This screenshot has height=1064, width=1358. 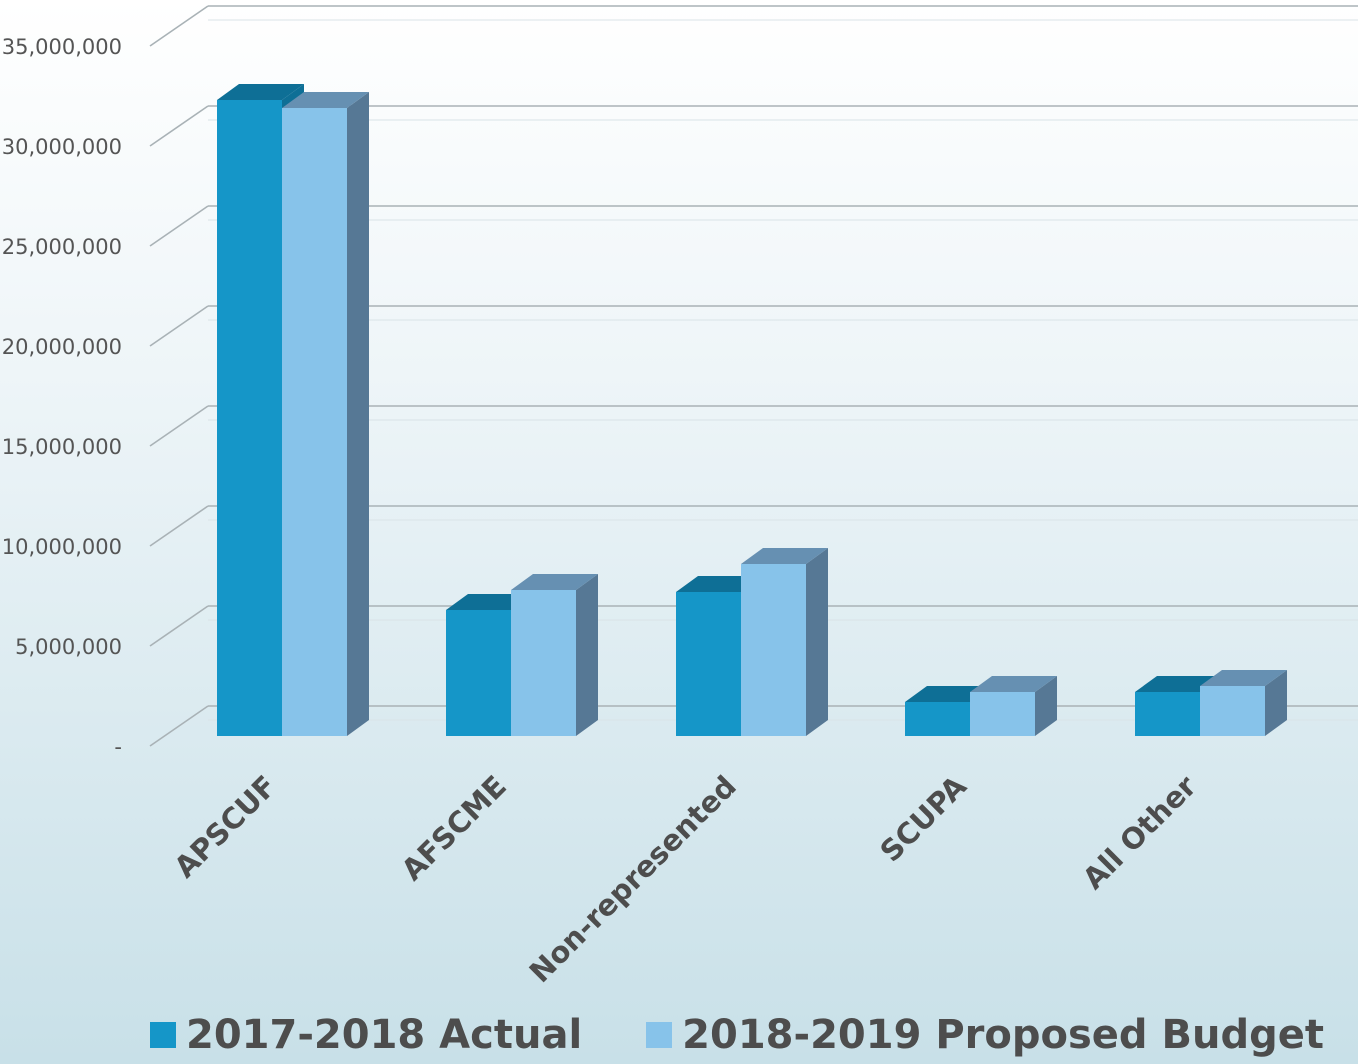 I want to click on y-tick-label: 35,000,000, so click(x=62, y=47).